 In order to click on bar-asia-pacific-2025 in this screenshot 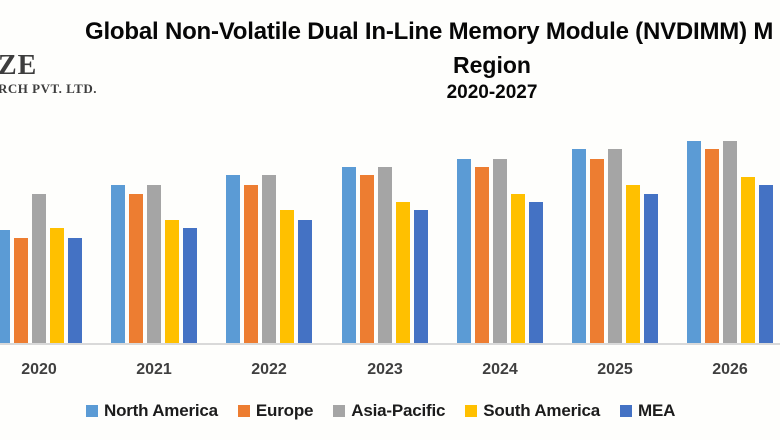, I will do `click(615, 246)`.